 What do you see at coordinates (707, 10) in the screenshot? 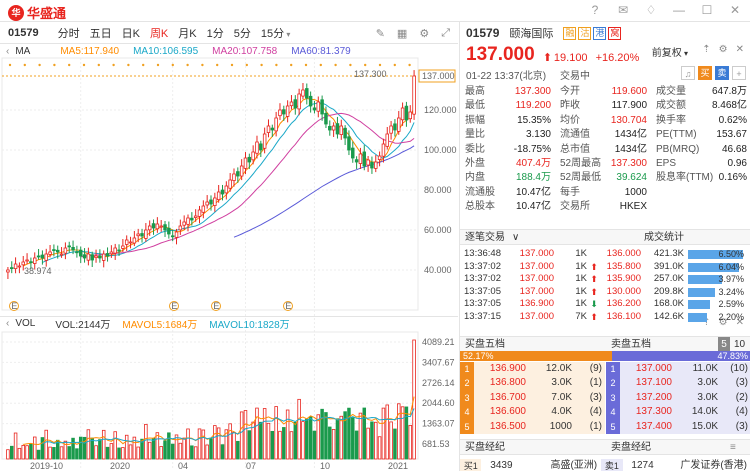
I see `maximize-icon: ☐` at bounding box center [707, 10].